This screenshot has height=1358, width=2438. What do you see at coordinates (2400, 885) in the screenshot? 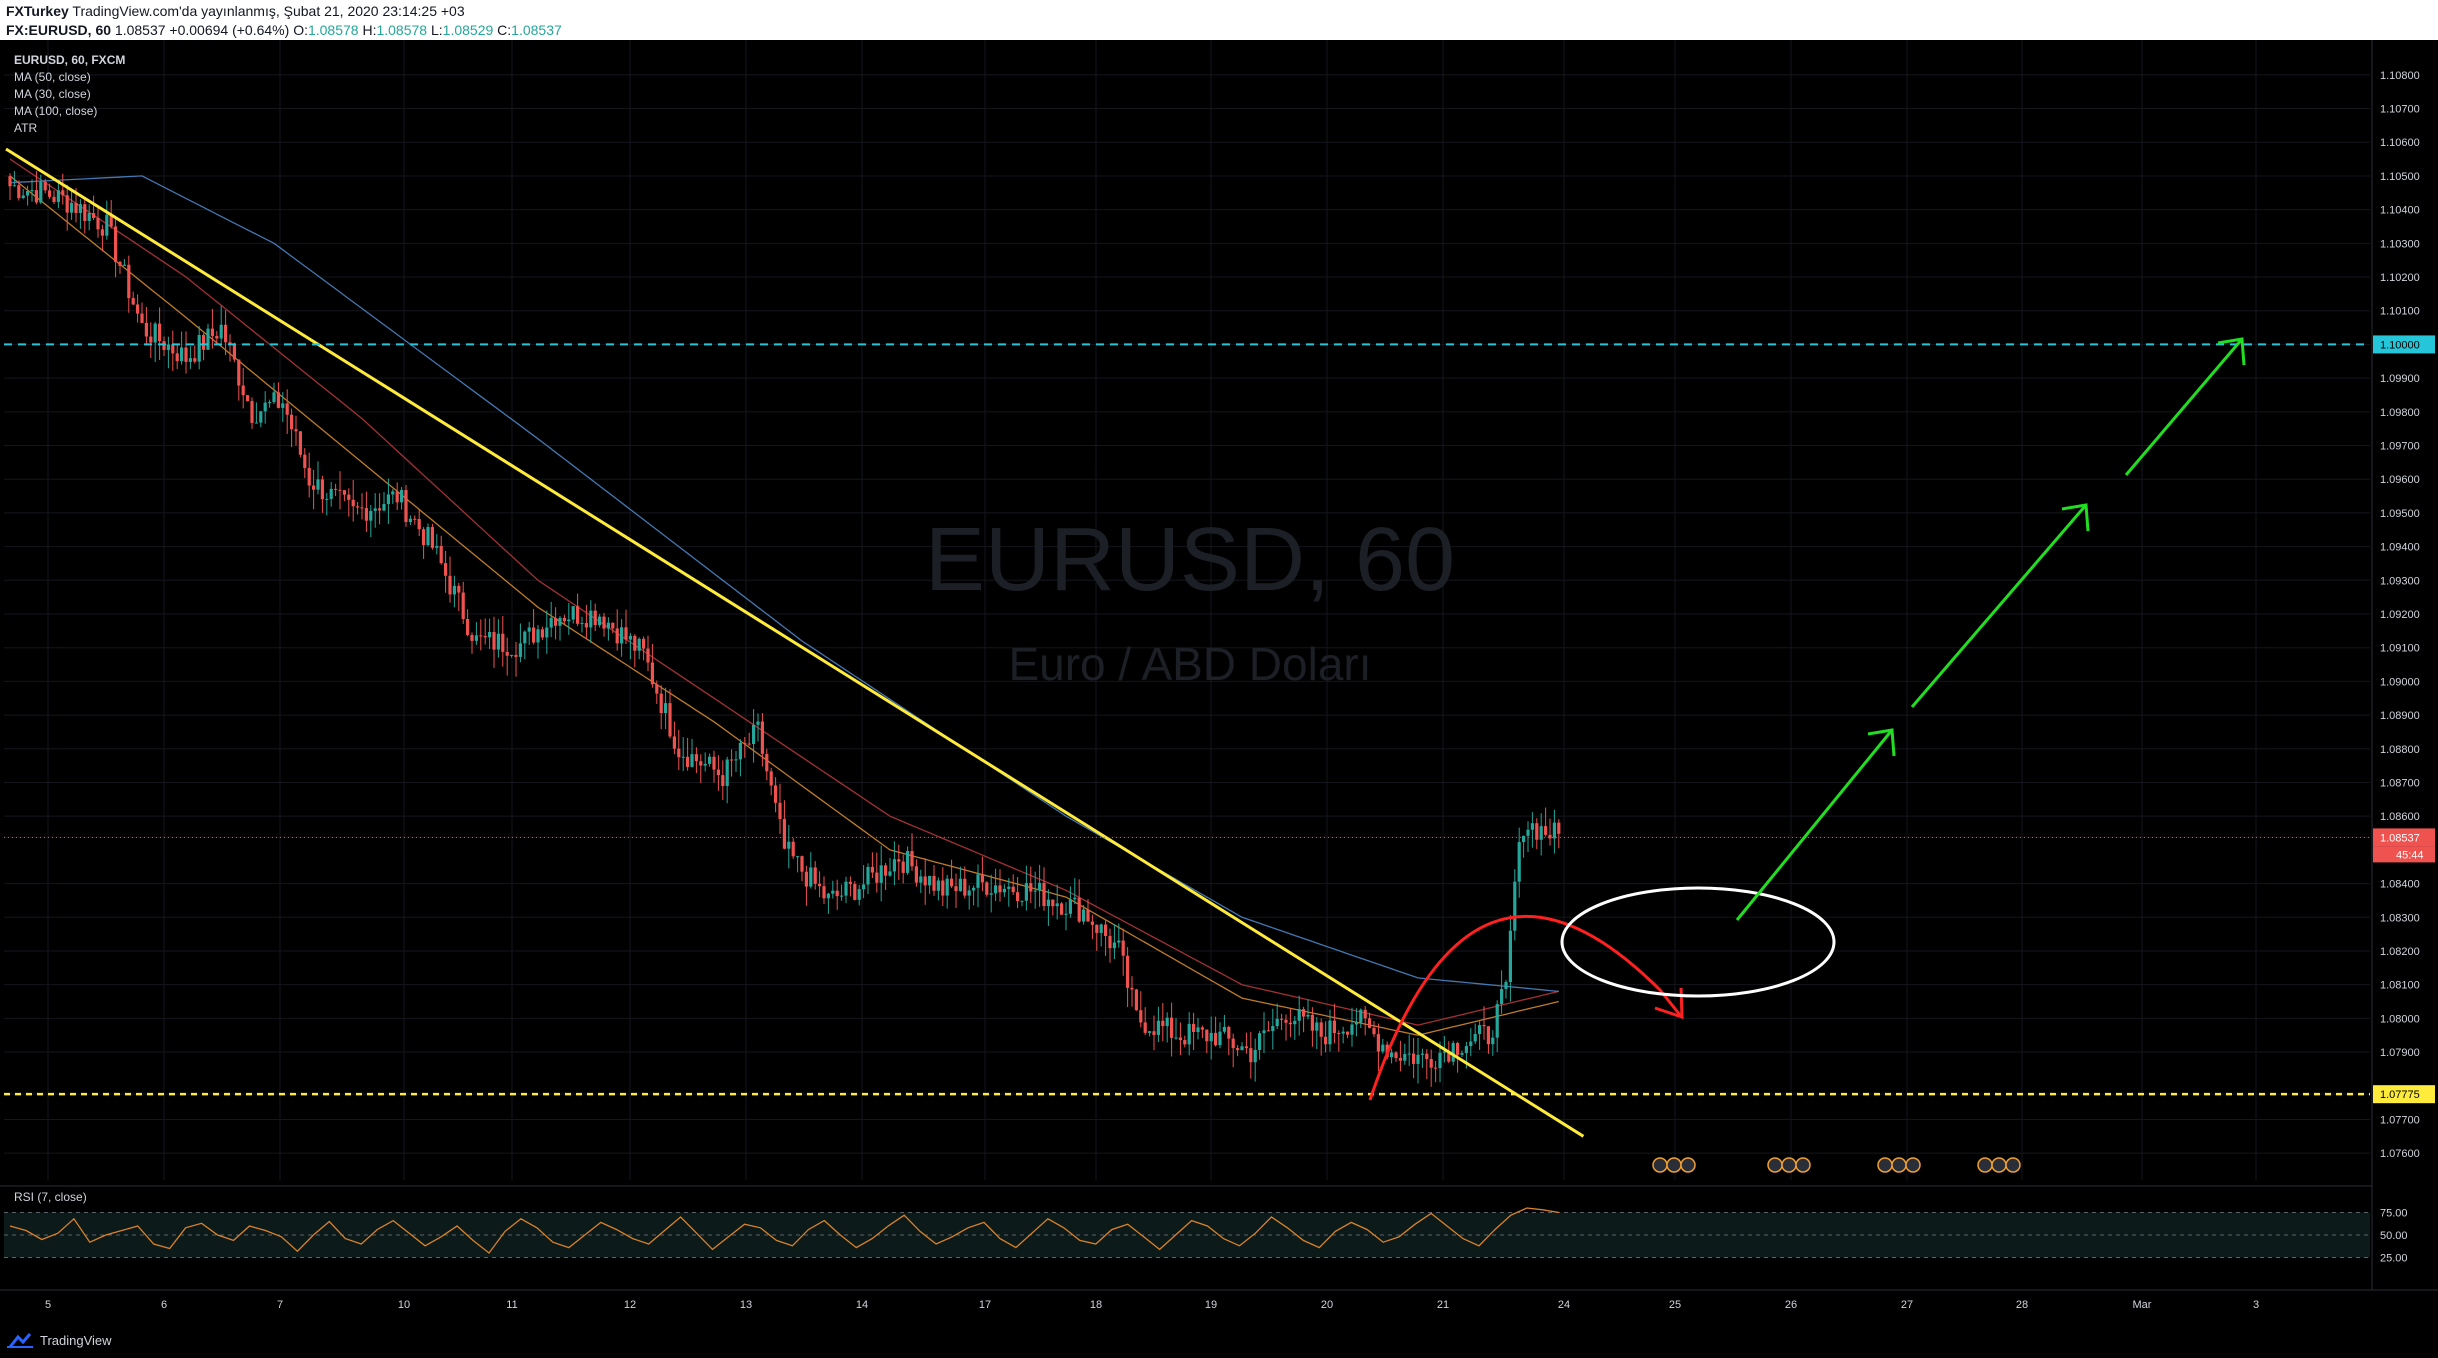
I see `y-tick-label: 1.08400` at bounding box center [2400, 885].